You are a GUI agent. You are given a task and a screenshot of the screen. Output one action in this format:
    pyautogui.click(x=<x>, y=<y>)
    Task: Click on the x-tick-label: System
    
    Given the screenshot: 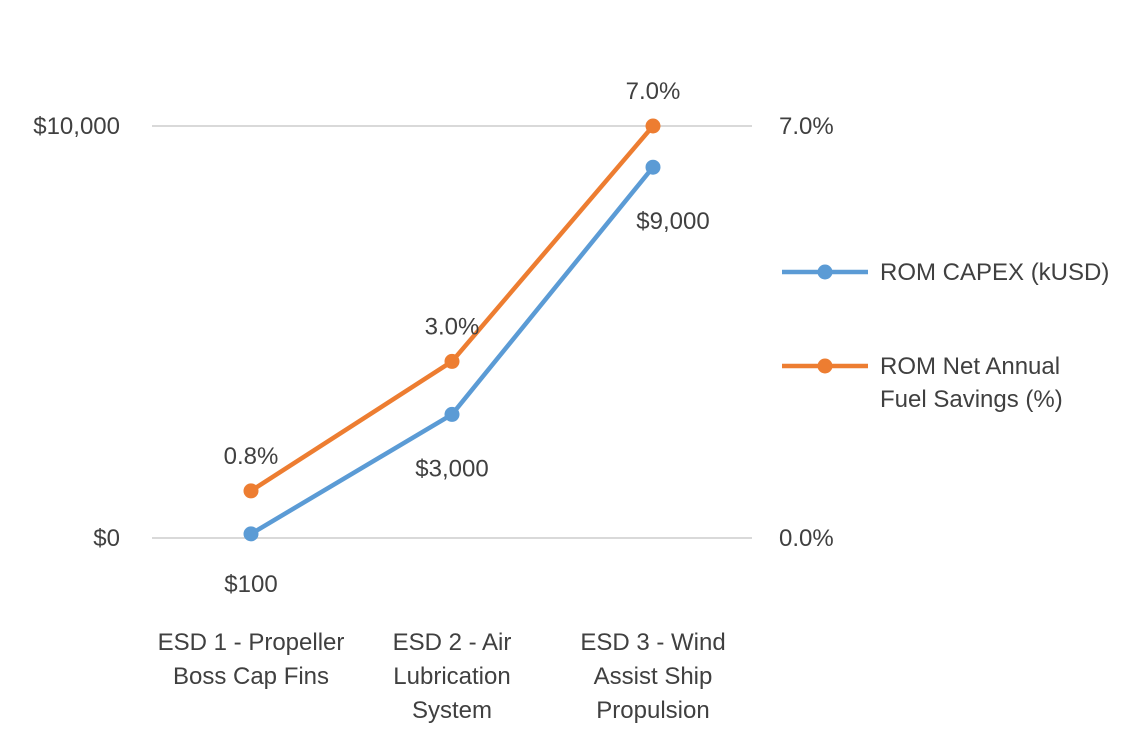 What is the action you would take?
    pyautogui.click(x=452, y=710)
    